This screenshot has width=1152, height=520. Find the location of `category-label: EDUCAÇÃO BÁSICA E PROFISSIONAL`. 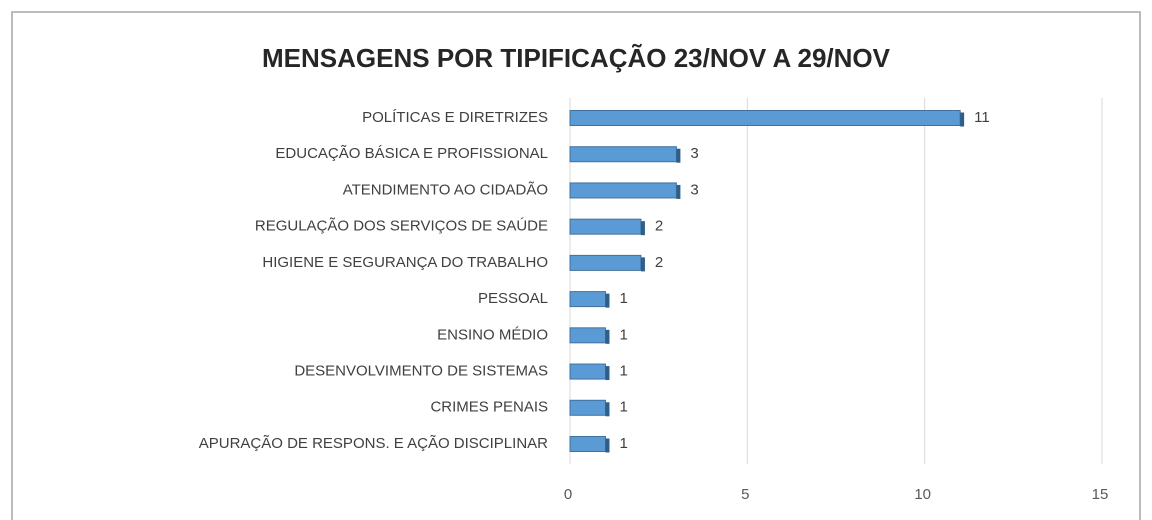

category-label: EDUCAÇÃO BÁSICA E PROFISSIONAL is located at coordinates (411, 153).